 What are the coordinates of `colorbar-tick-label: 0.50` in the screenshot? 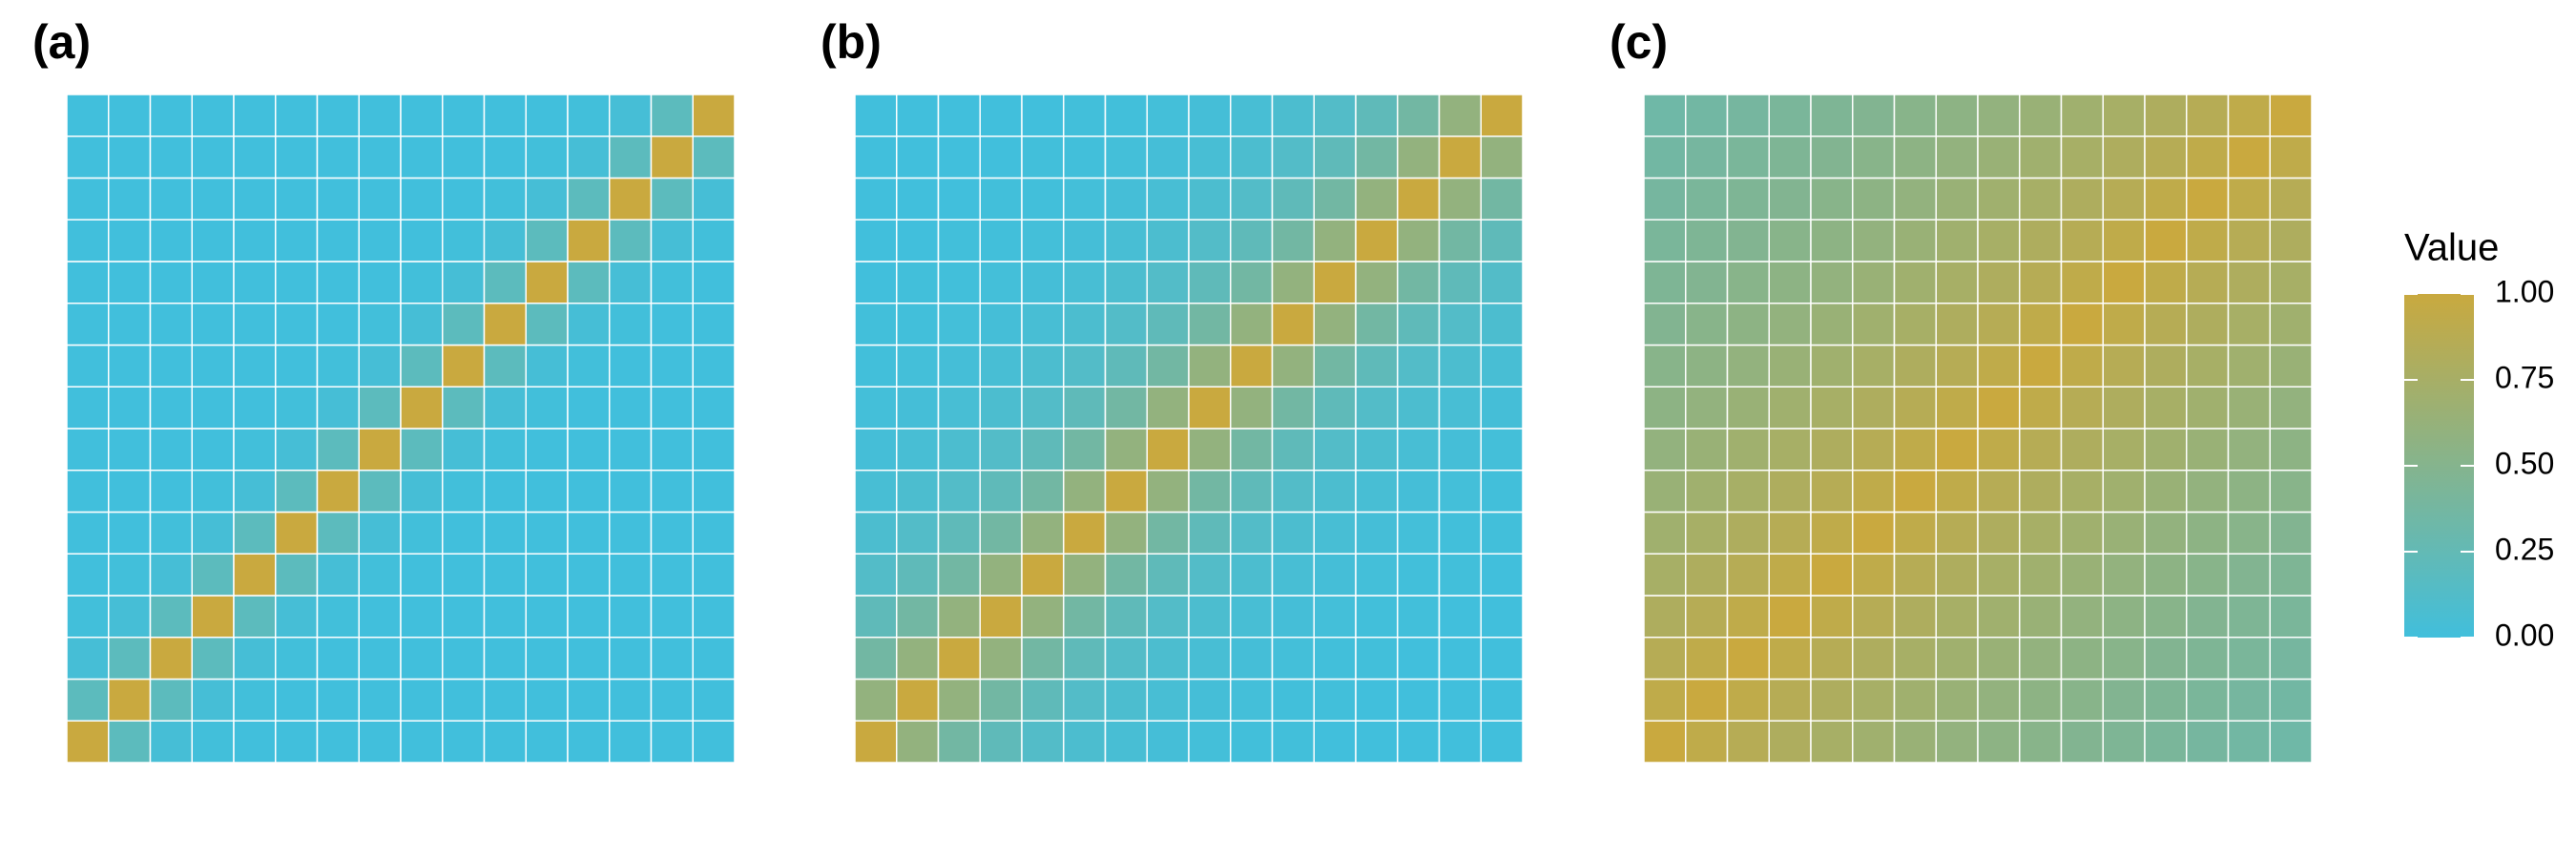 It's located at (2524, 463).